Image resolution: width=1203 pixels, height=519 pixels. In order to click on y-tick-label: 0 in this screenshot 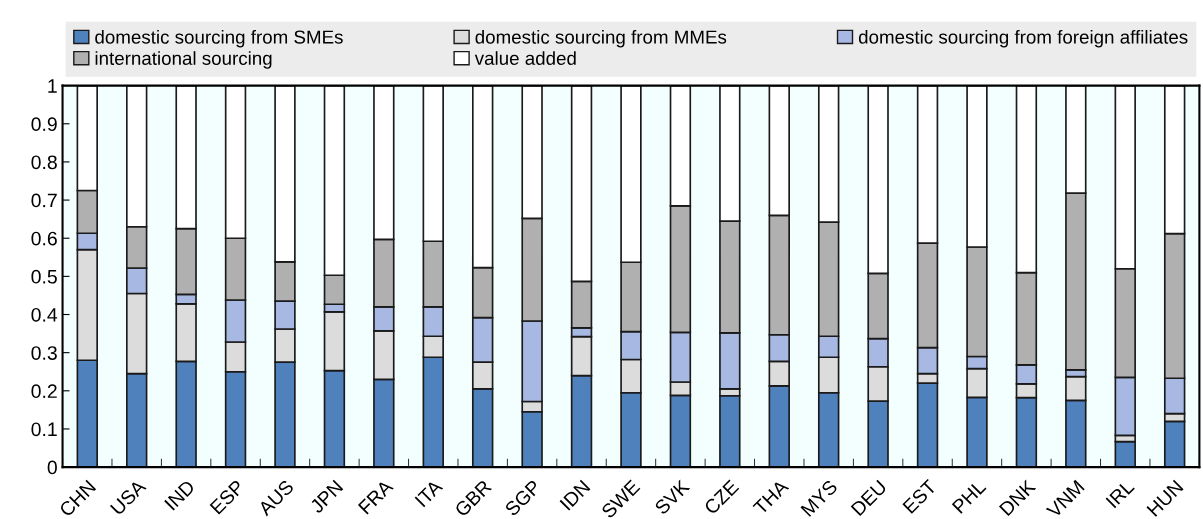, I will do `click(52, 467)`.